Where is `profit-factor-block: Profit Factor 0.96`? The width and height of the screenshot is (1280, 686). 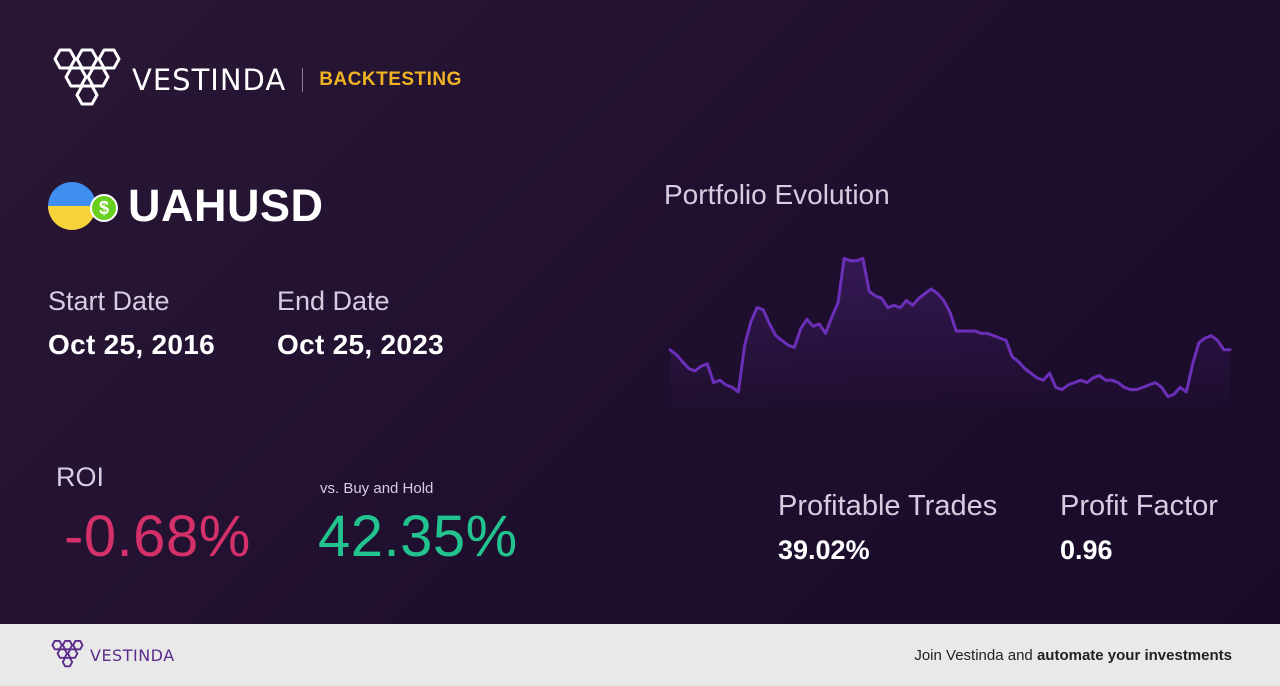
profit-factor-block: Profit Factor 0.96 is located at coordinates (1139, 528).